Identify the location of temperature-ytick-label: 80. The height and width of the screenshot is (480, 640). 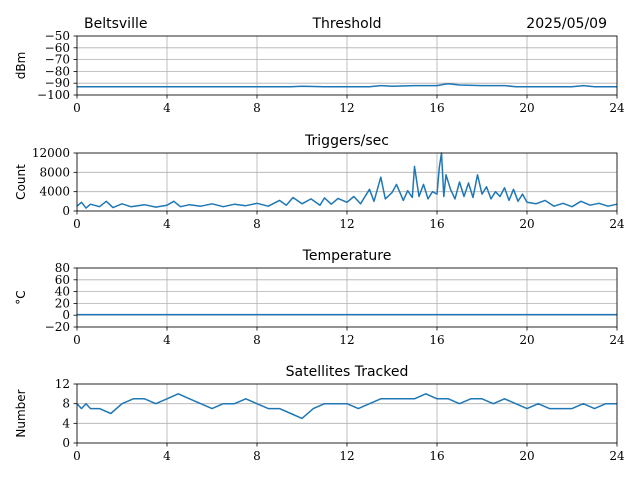
(62, 268).